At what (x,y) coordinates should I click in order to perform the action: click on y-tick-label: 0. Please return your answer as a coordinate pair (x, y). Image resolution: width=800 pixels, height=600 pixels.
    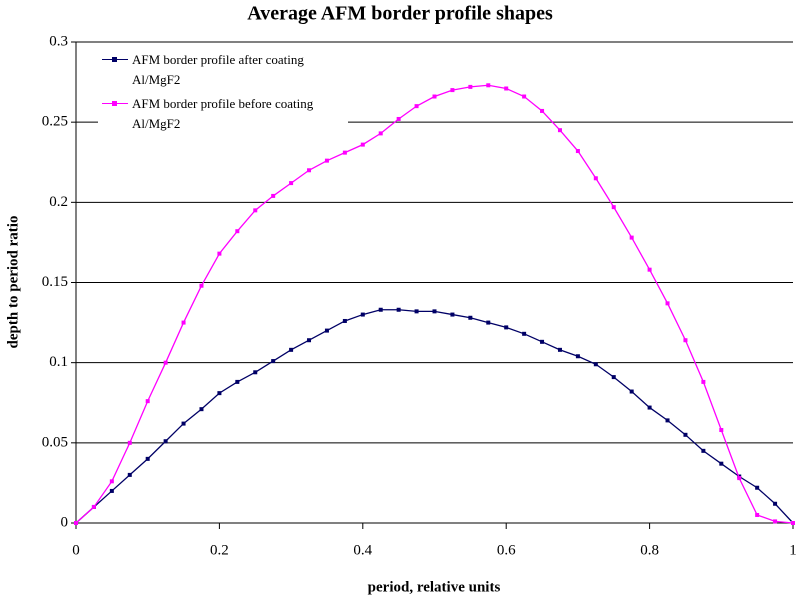
    Looking at the image, I should click on (65, 522).